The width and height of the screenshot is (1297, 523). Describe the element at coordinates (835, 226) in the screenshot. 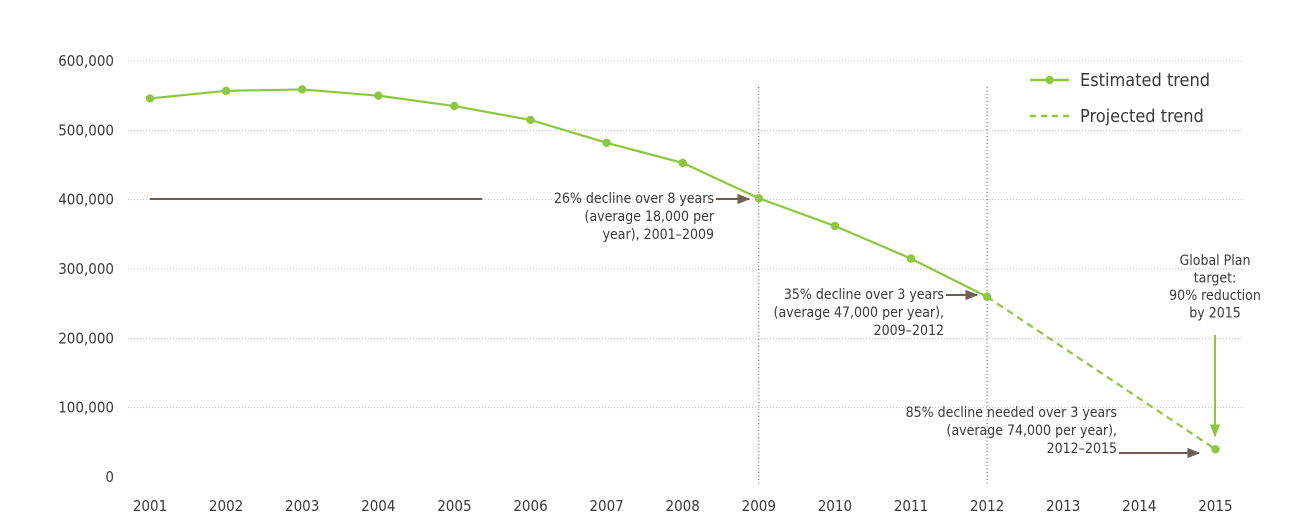

I see `data-point-2010` at that location.